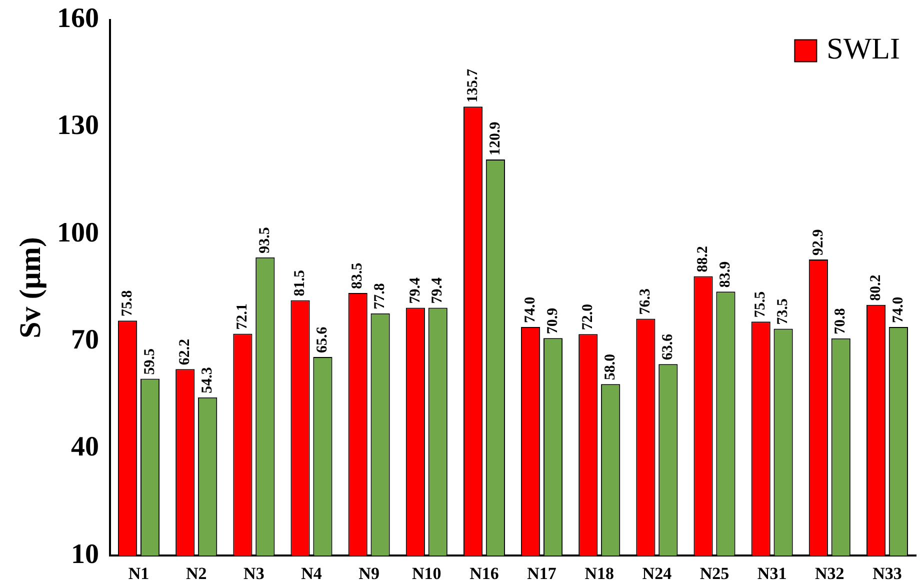  Describe the element at coordinates (726, 274) in the screenshot. I see `data-label: 83.9` at that location.